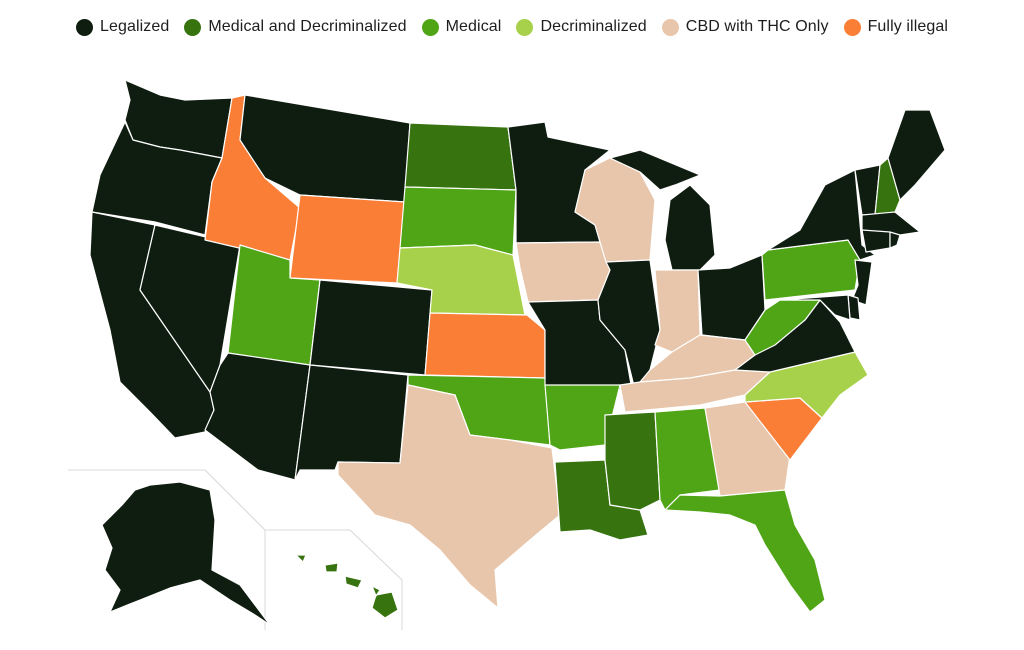  What do you see at coordinates (371, 327) in the screenshot?
I see `state-colorado` at bounding box center [371, 327].